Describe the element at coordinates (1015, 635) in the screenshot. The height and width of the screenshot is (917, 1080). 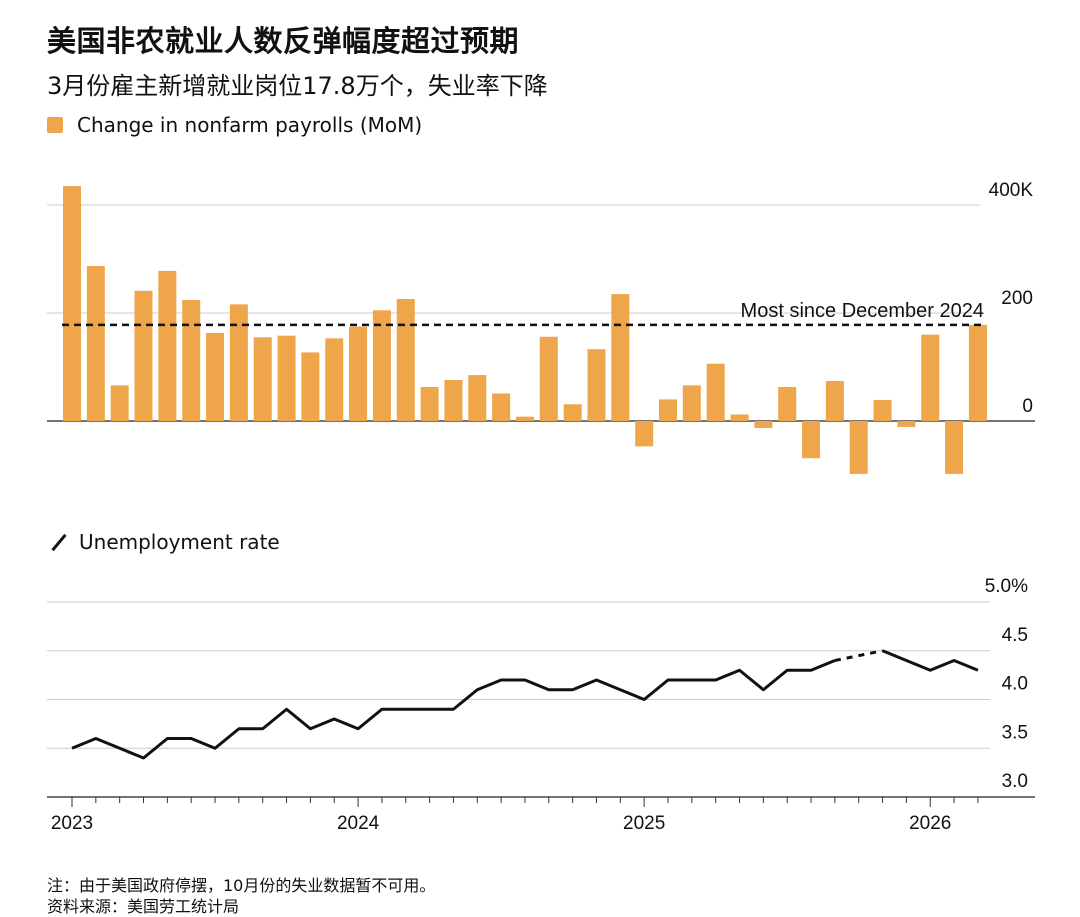
I see `line-y-tick-label: 4.5` at that location.